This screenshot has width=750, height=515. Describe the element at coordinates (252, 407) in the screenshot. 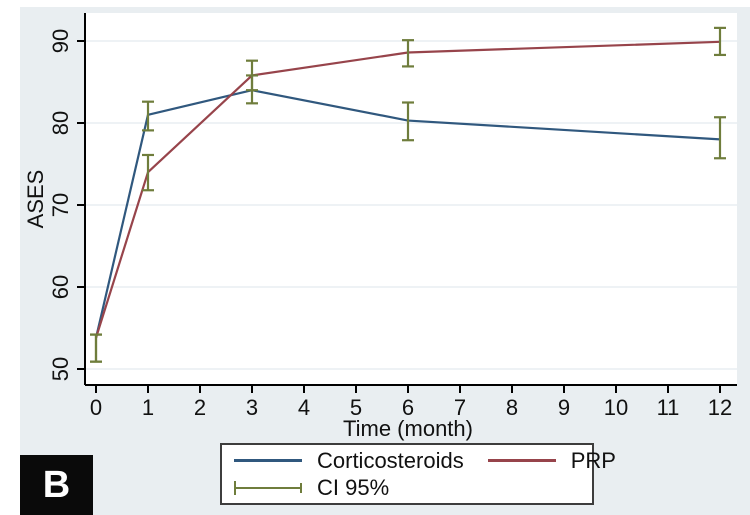

I see `x-tick-label-3: 3` at that location.